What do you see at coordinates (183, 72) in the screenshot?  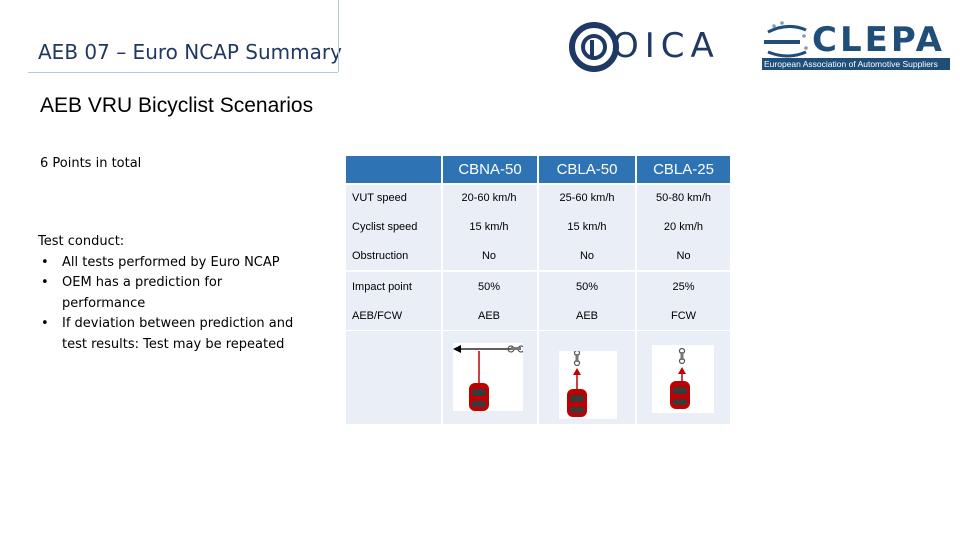 I see `header-divider` at bounding box center [183, 72].